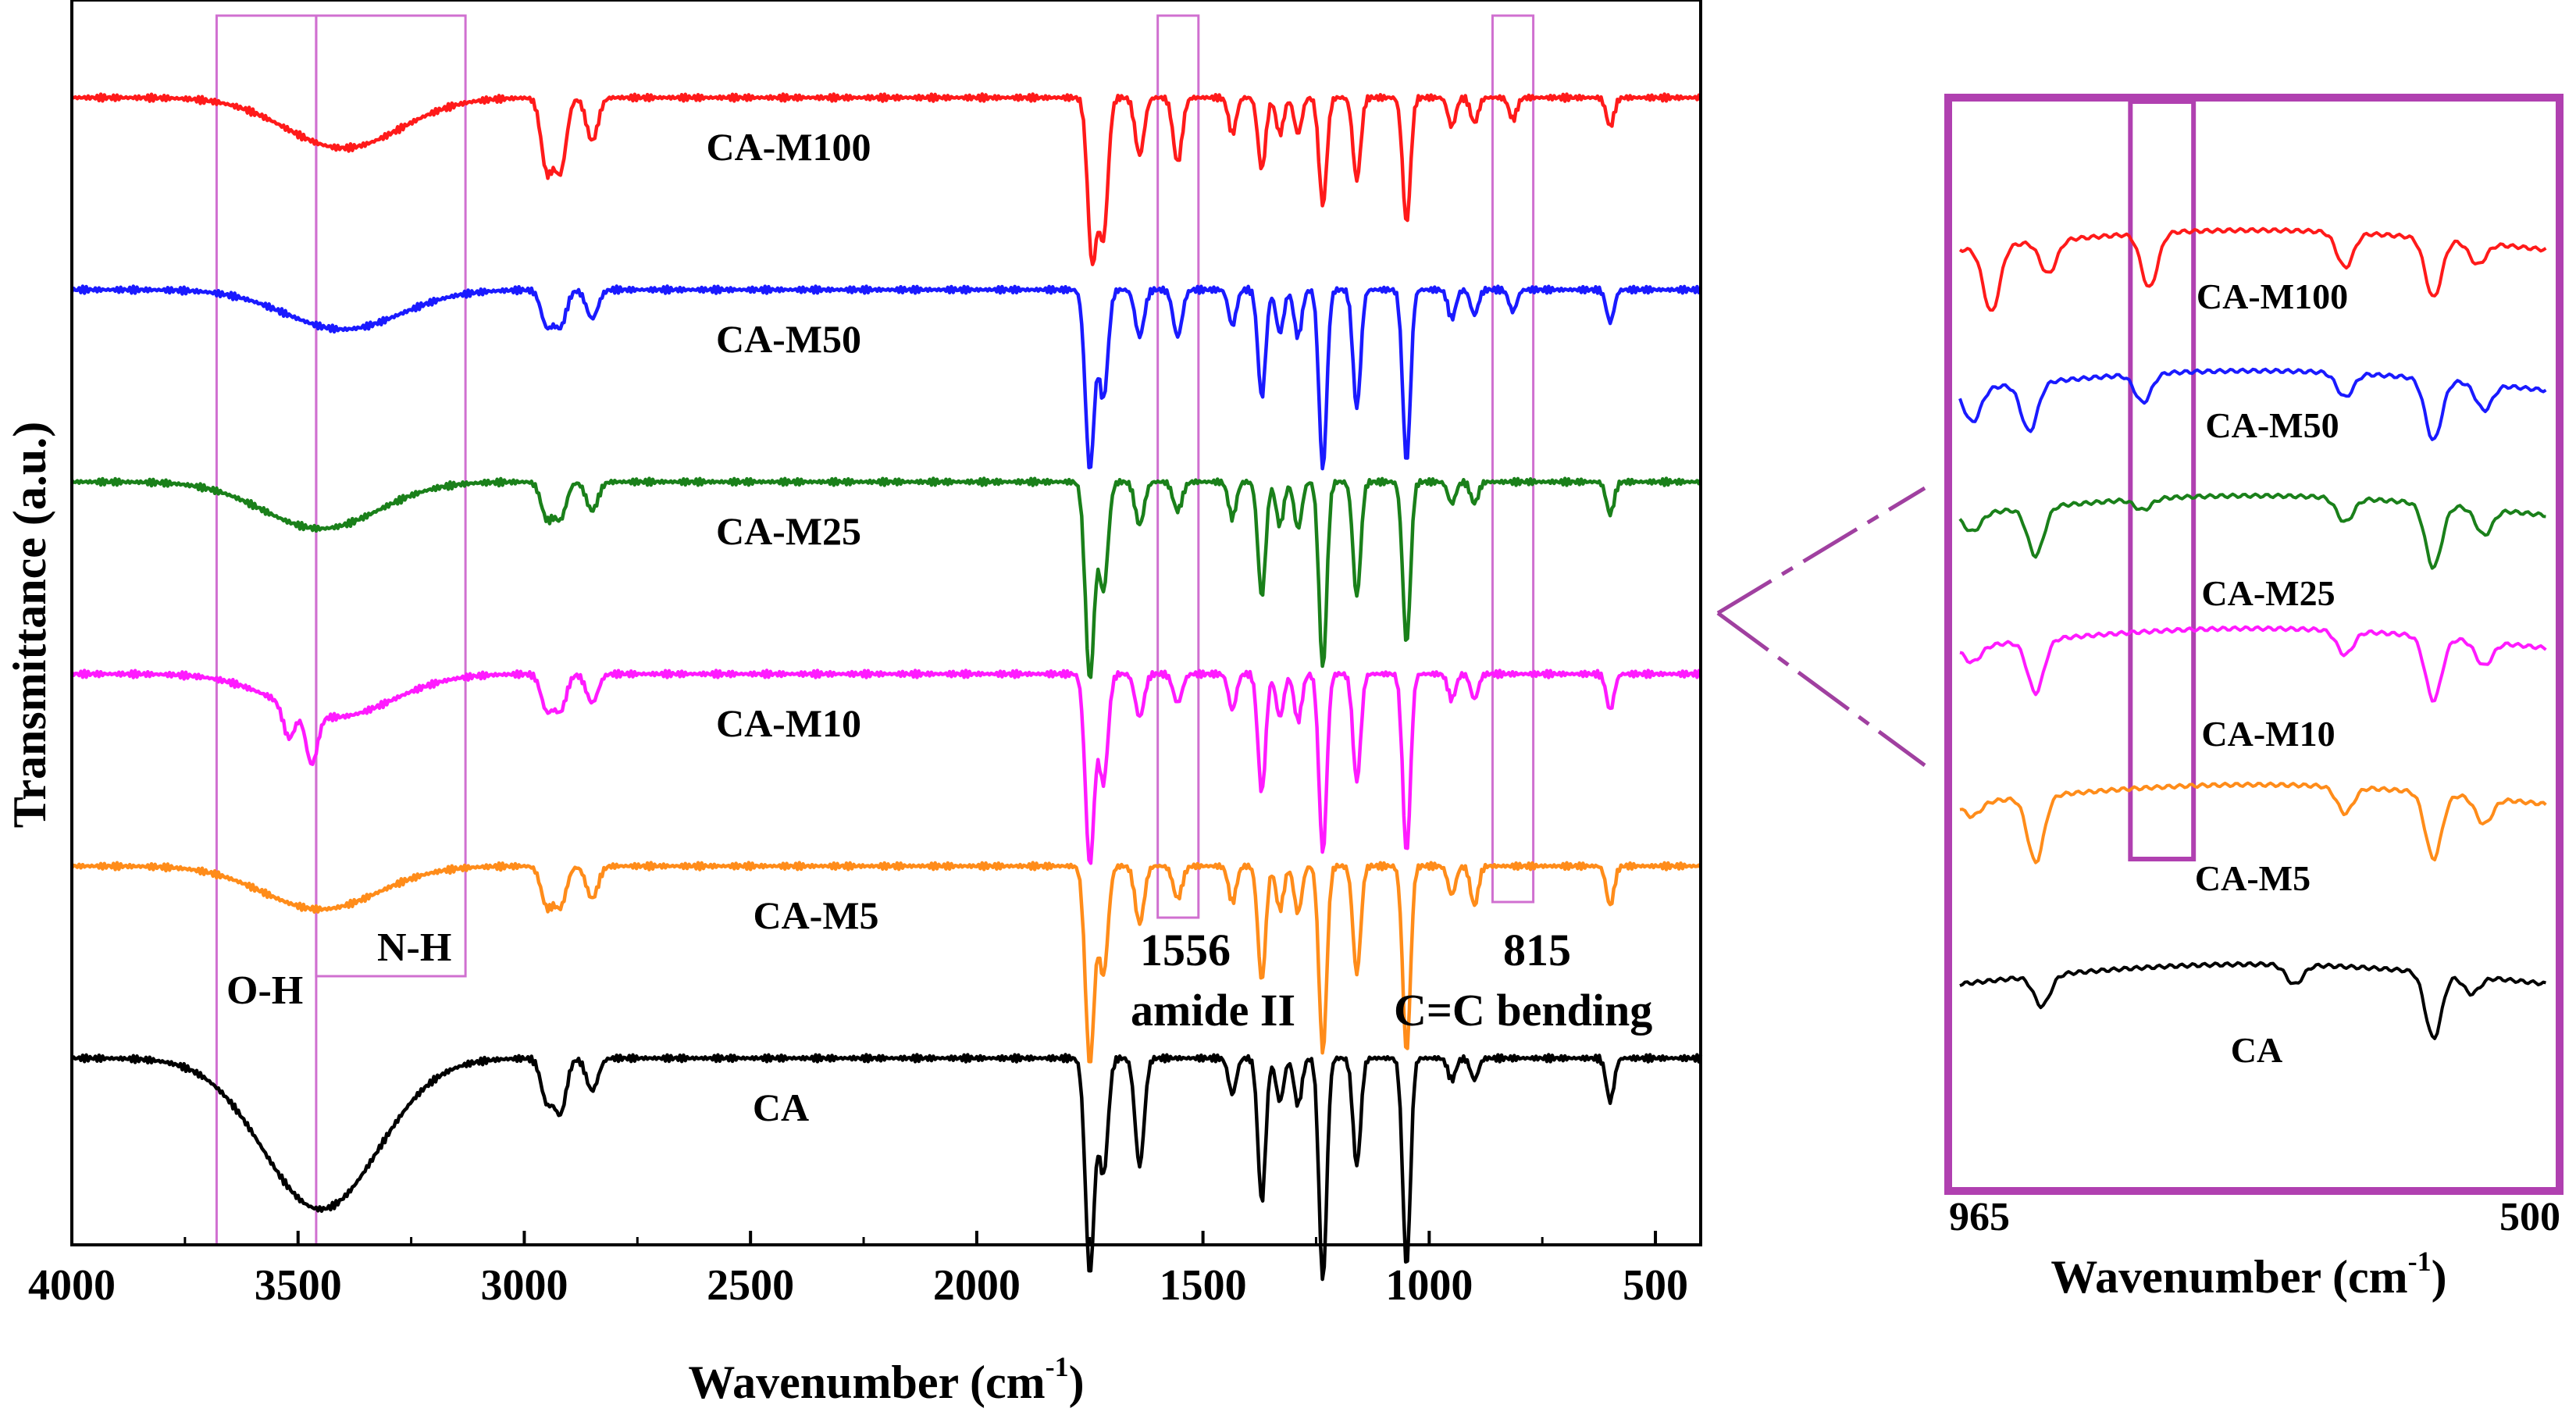 This screenshot has height=1419, width=2576. Describe the element at coordinates (2272, 425) in the screenshot. I see `inset-series-label-ca-m50: CA-M50` at that location.